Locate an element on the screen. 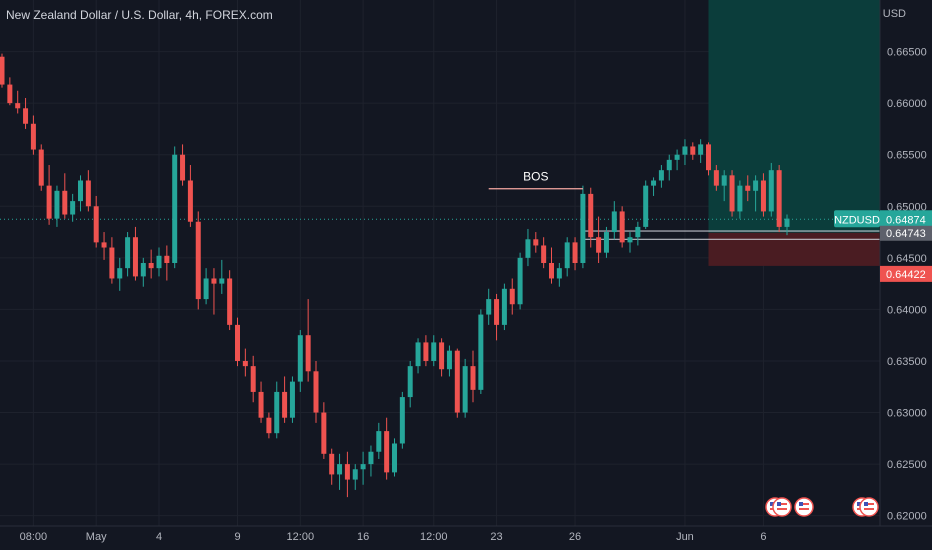 This screenshot has height=550, width=932. y-tick-label: 0.62000 is located at coordinates (907, 517).